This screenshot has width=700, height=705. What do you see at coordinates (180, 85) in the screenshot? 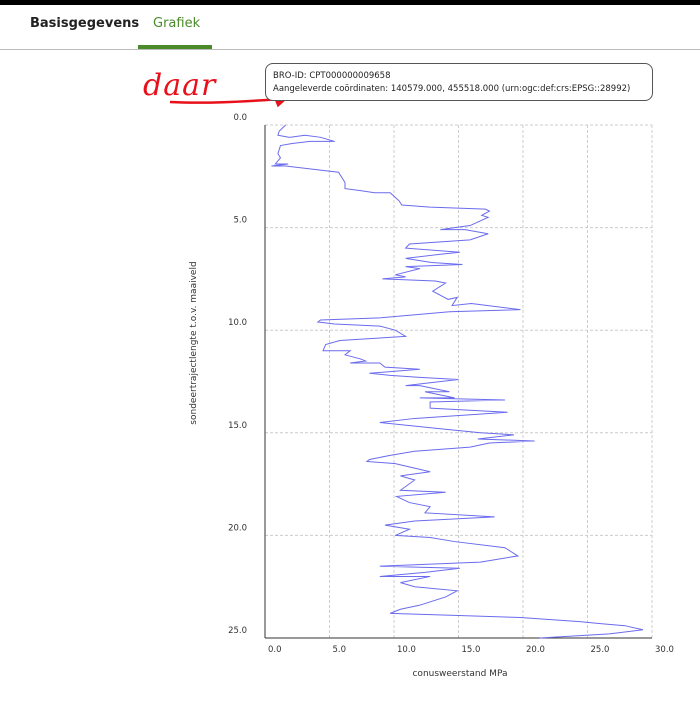
I see `annotation: daar` at bounding box center [180, 85].